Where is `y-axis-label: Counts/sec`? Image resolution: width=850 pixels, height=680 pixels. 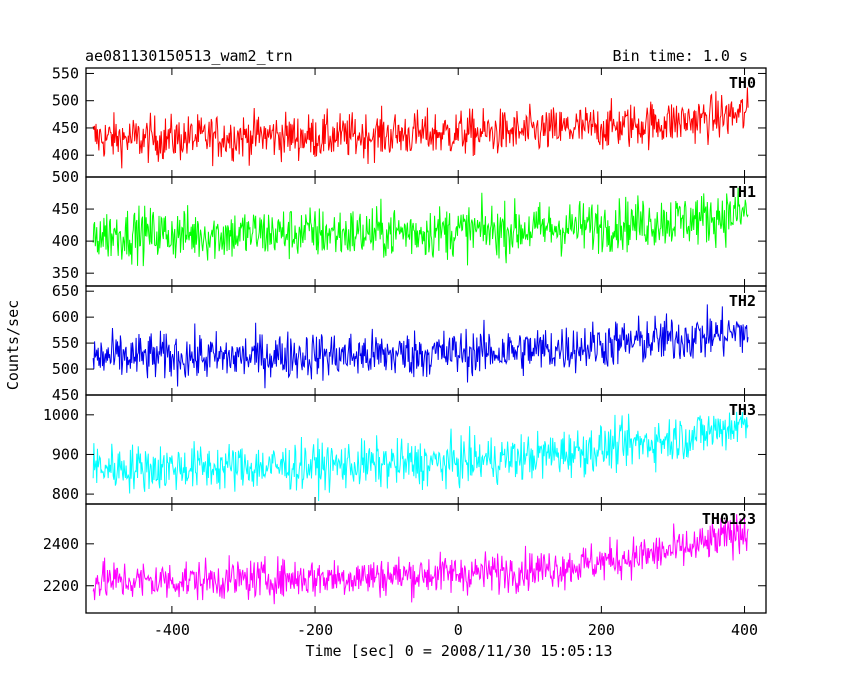
y-axis-label: Counts/sec is located at coordinates (13, 345).